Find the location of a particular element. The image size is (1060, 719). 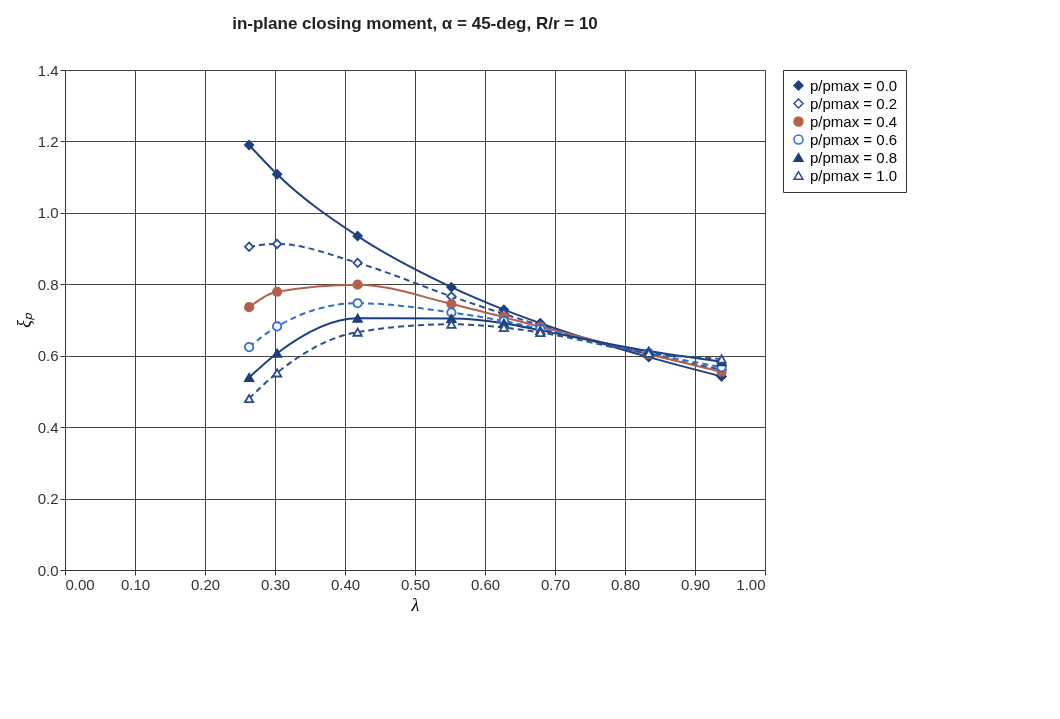

x-tick-label: 0.00 is located at coordinates (80, 584).